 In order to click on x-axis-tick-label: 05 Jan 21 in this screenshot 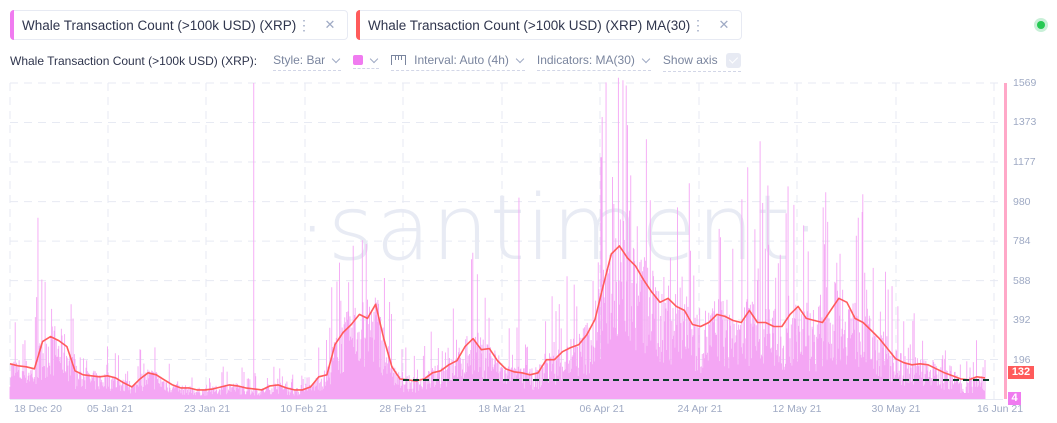, I will do `click(110, 409)`.